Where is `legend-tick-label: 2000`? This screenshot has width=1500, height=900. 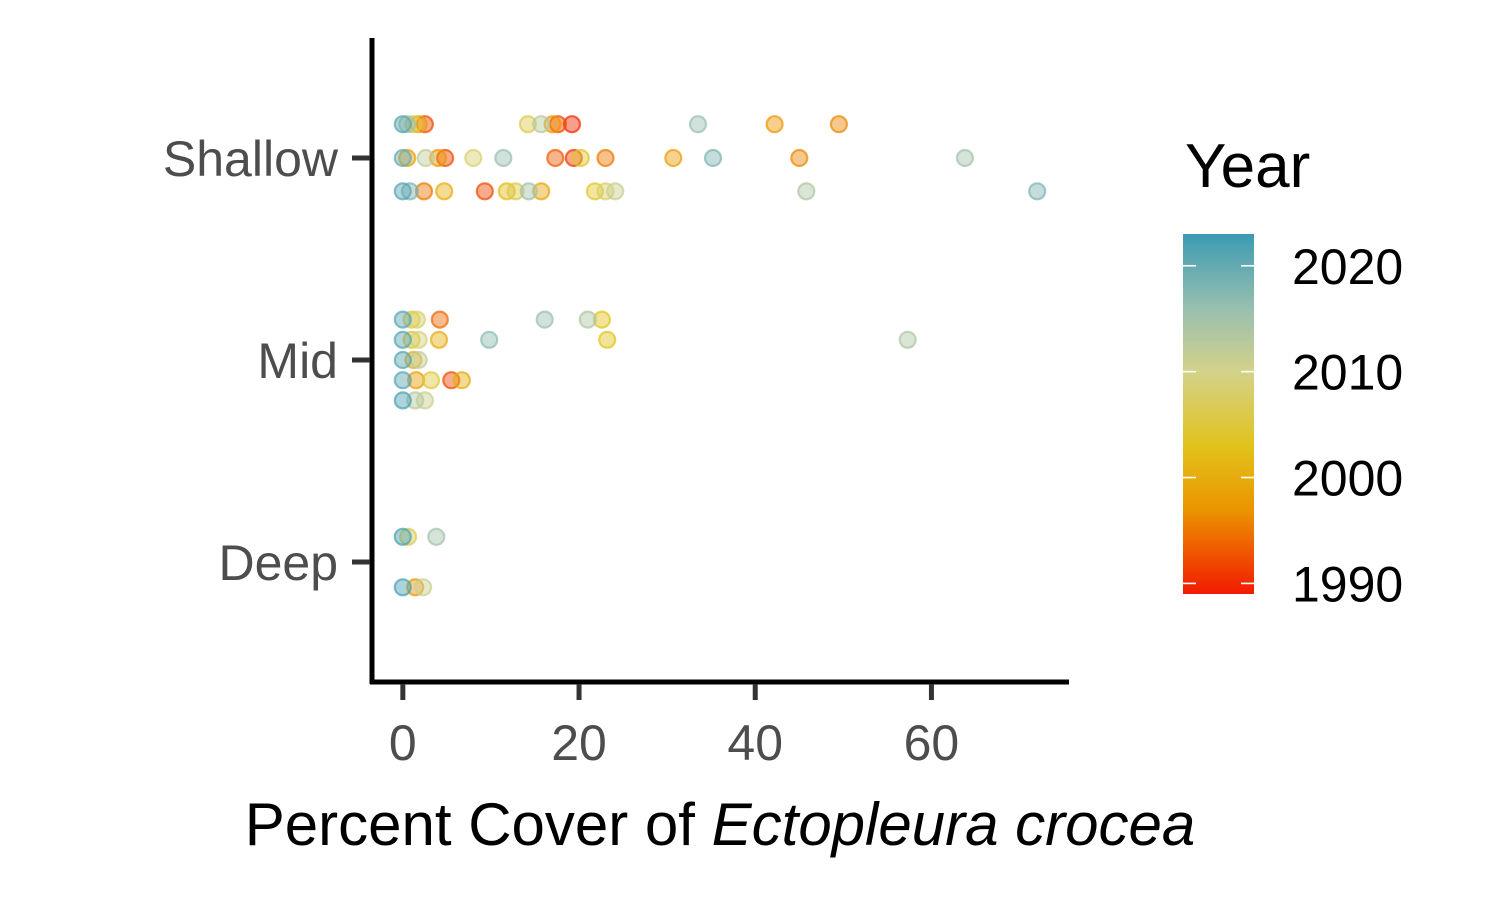
legend-tick-label: 2000 is located at coordinates (1347, 479).